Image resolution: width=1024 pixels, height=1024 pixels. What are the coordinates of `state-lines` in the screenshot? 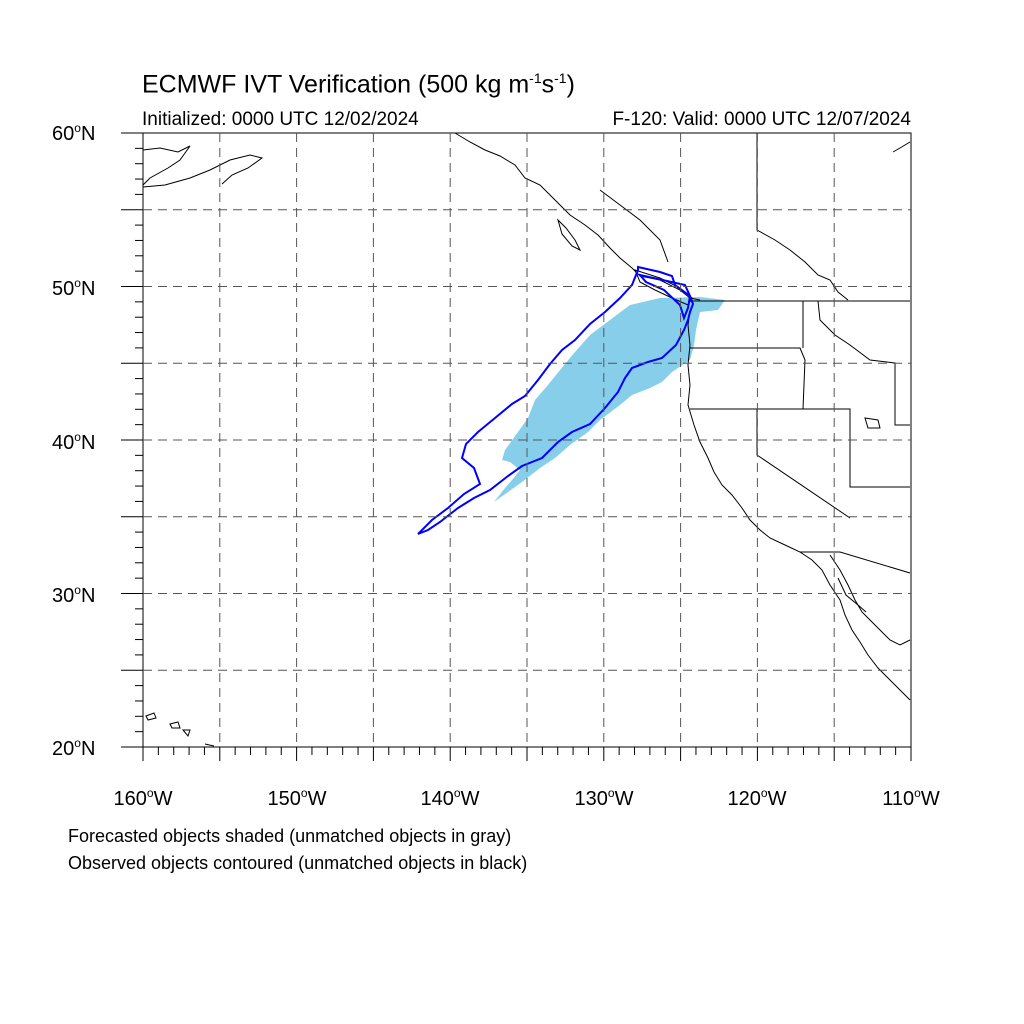 It's located at (800, 437).